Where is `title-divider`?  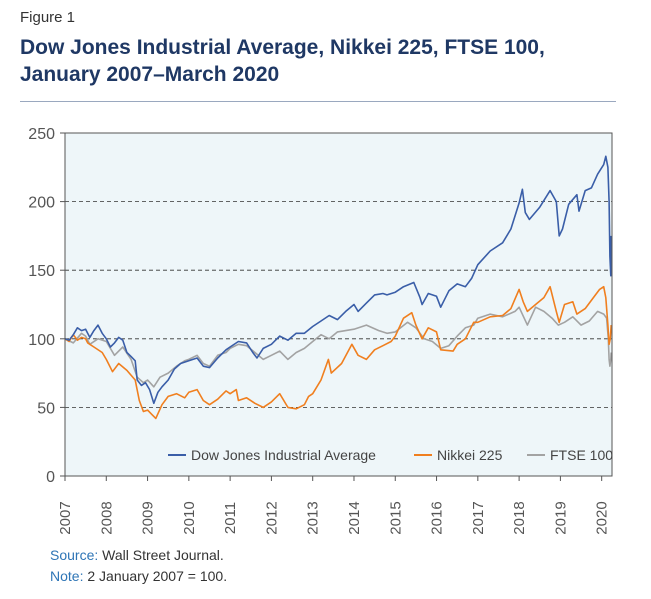 title-divider is located at coordinates (318, 101).